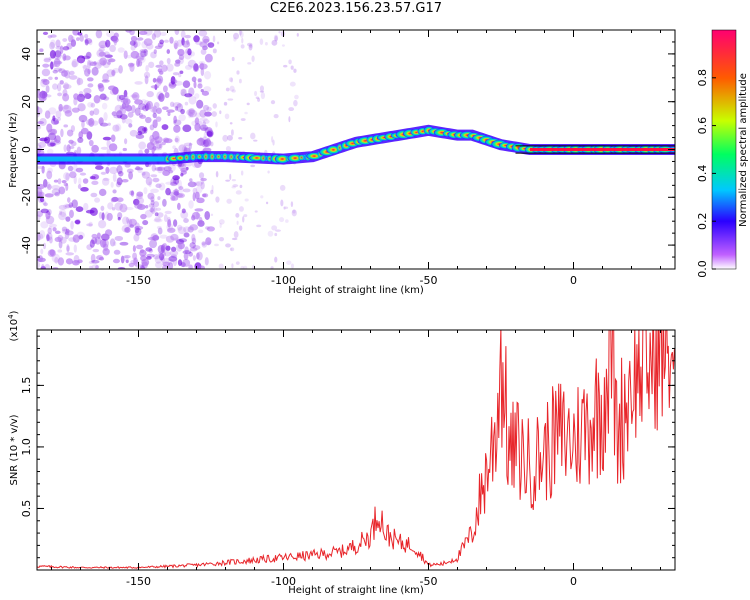  Describe the element at coordinates (14, 449) in the screenshot. I see `snr-y-label: SNR (10 * v/v)` at that location.